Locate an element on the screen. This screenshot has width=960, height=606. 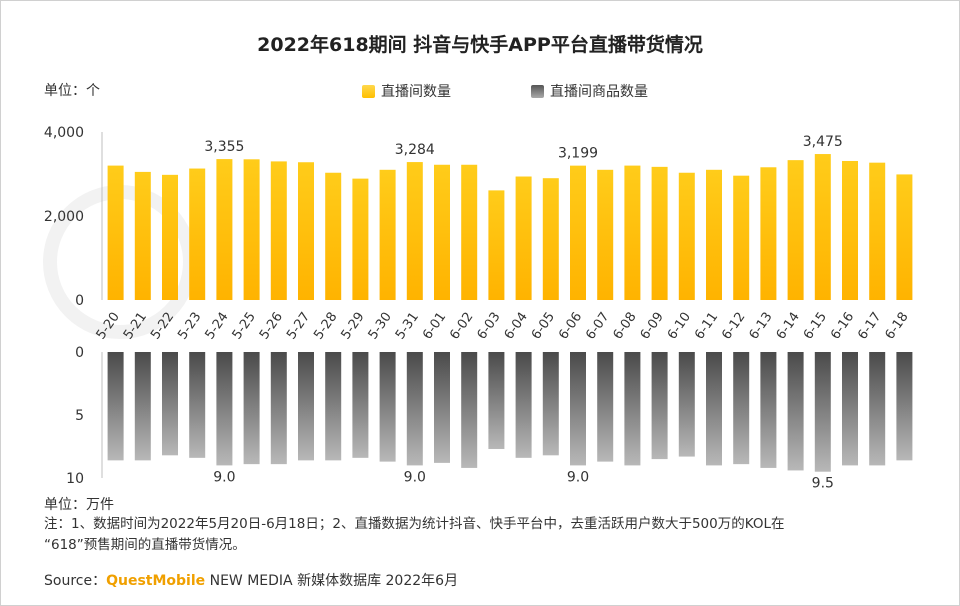
top-y-tick-label: 2,000 is located at coordinates (64, 217).